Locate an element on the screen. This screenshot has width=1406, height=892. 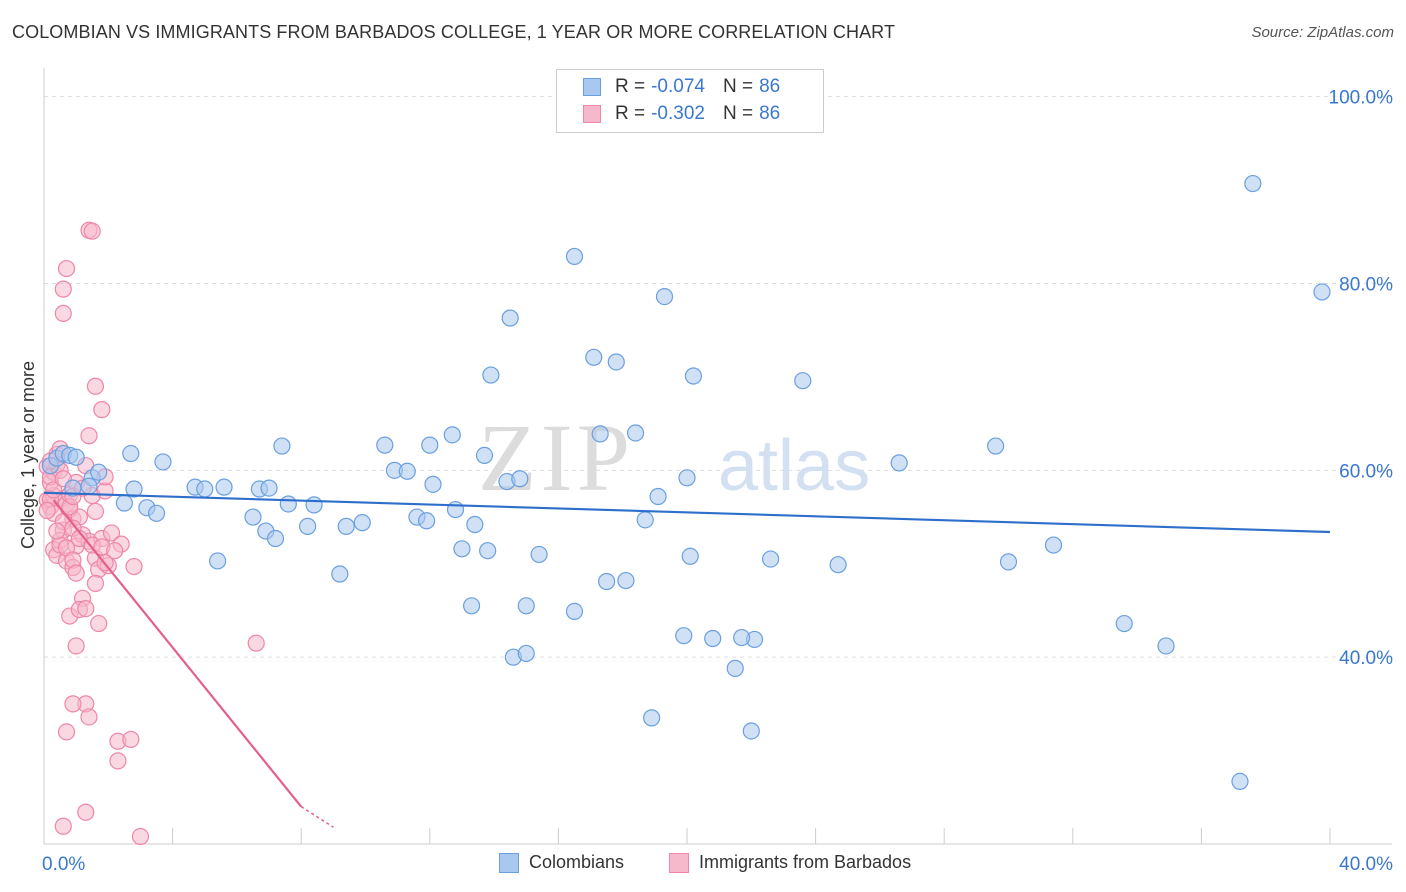
source-label: Source: ZipAtlas.com is located at coordinates (1322, 32).